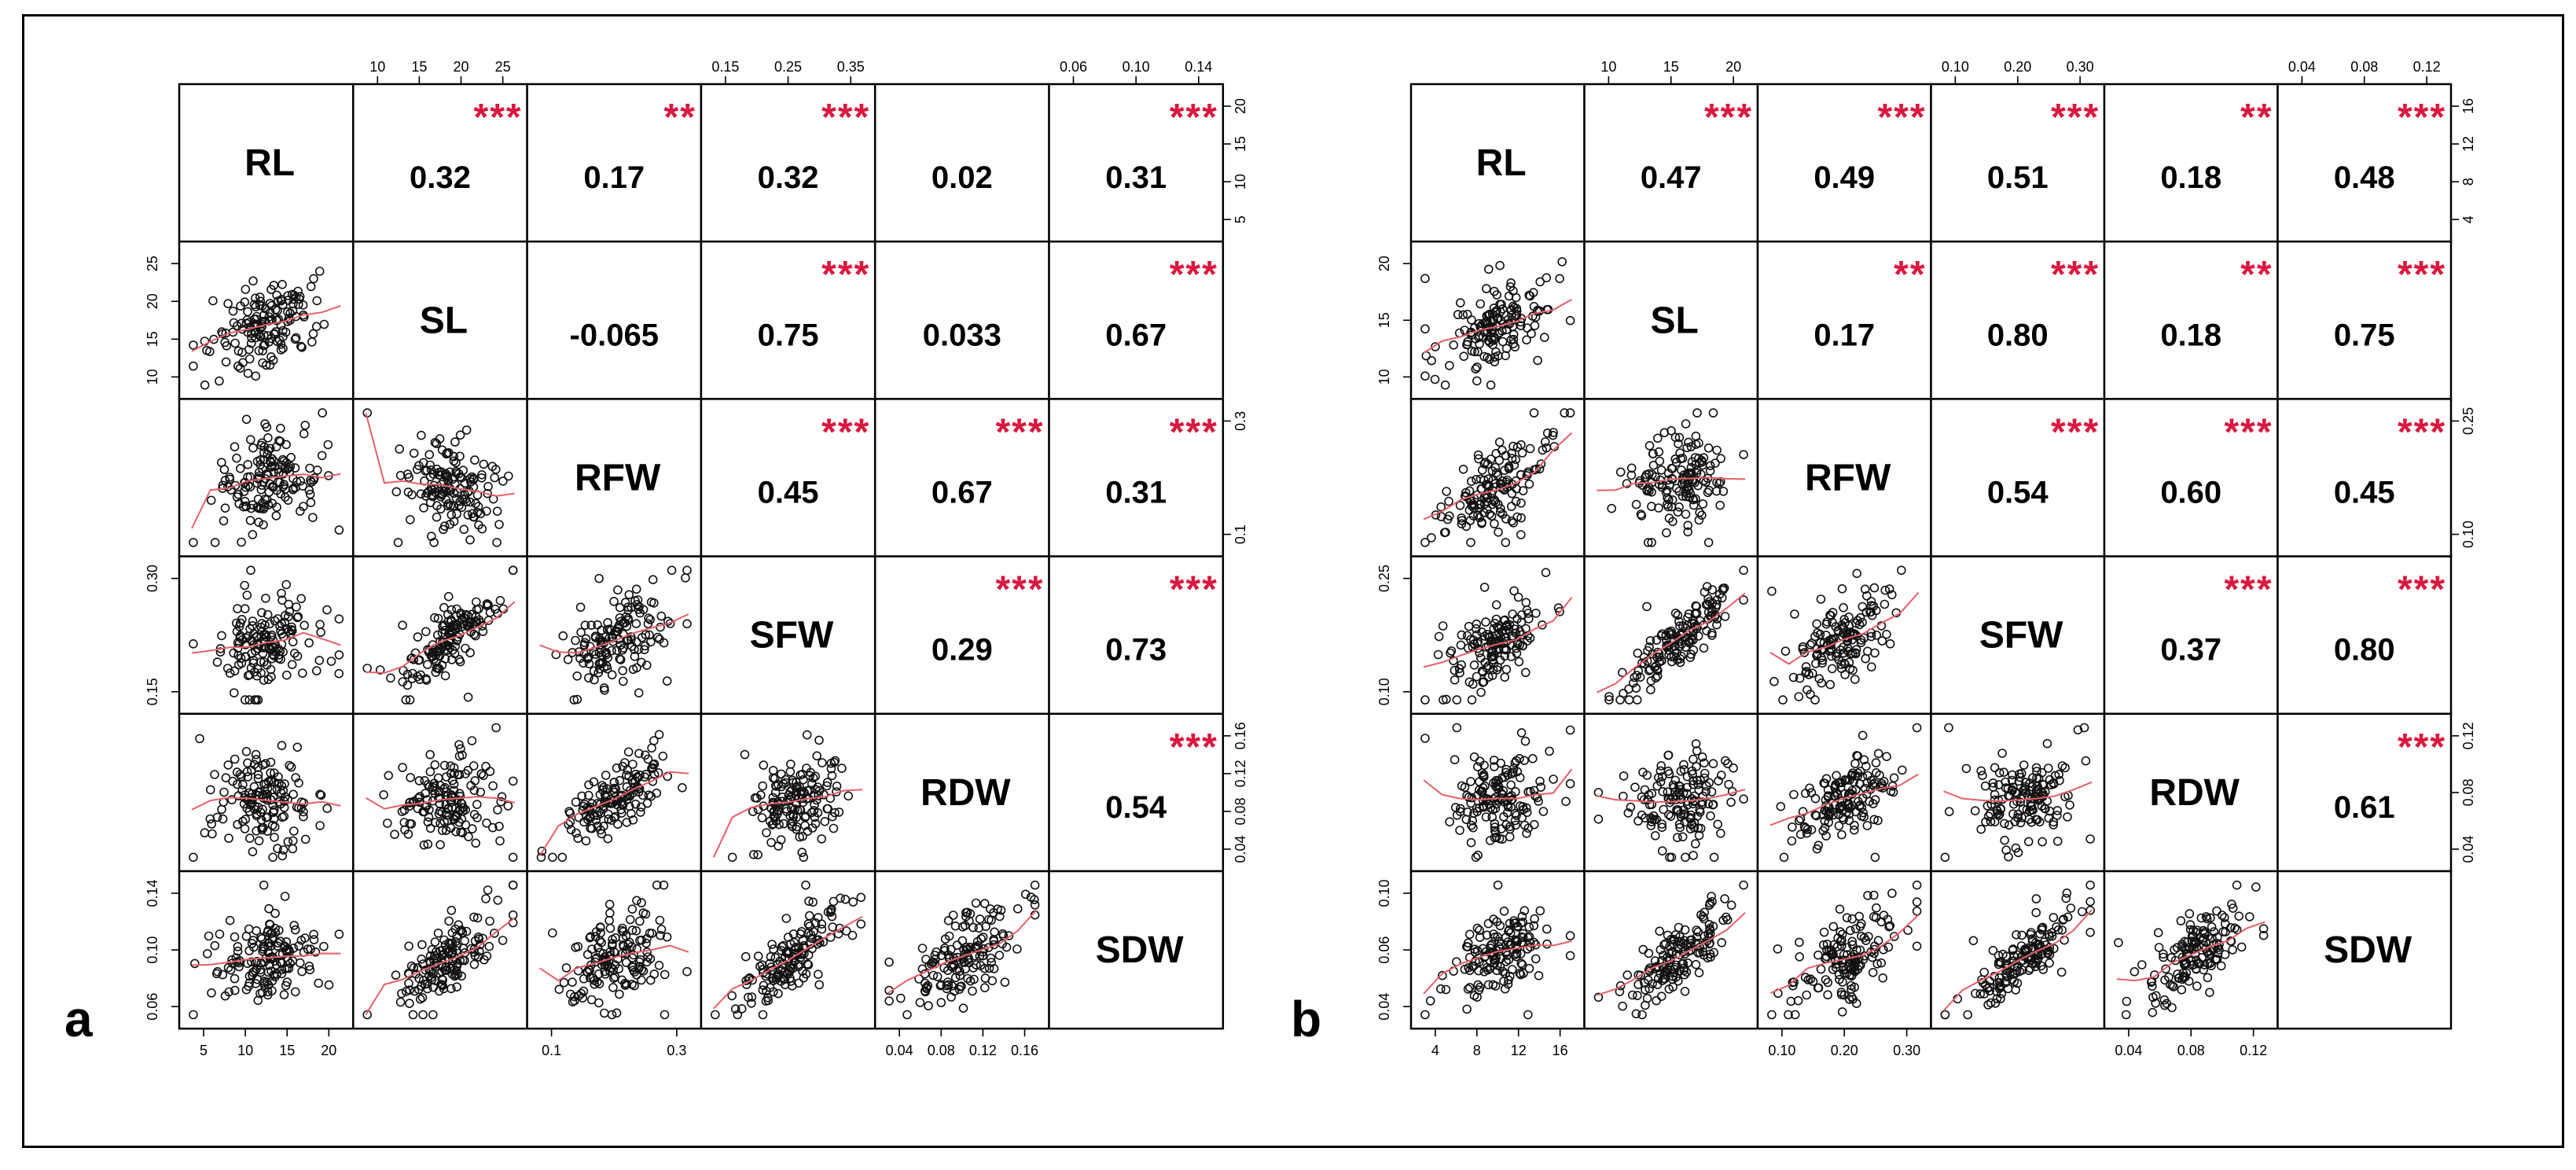  Describe the element at coordinates (440, 803) in the screenshot. I see `smooth-line` at that location.